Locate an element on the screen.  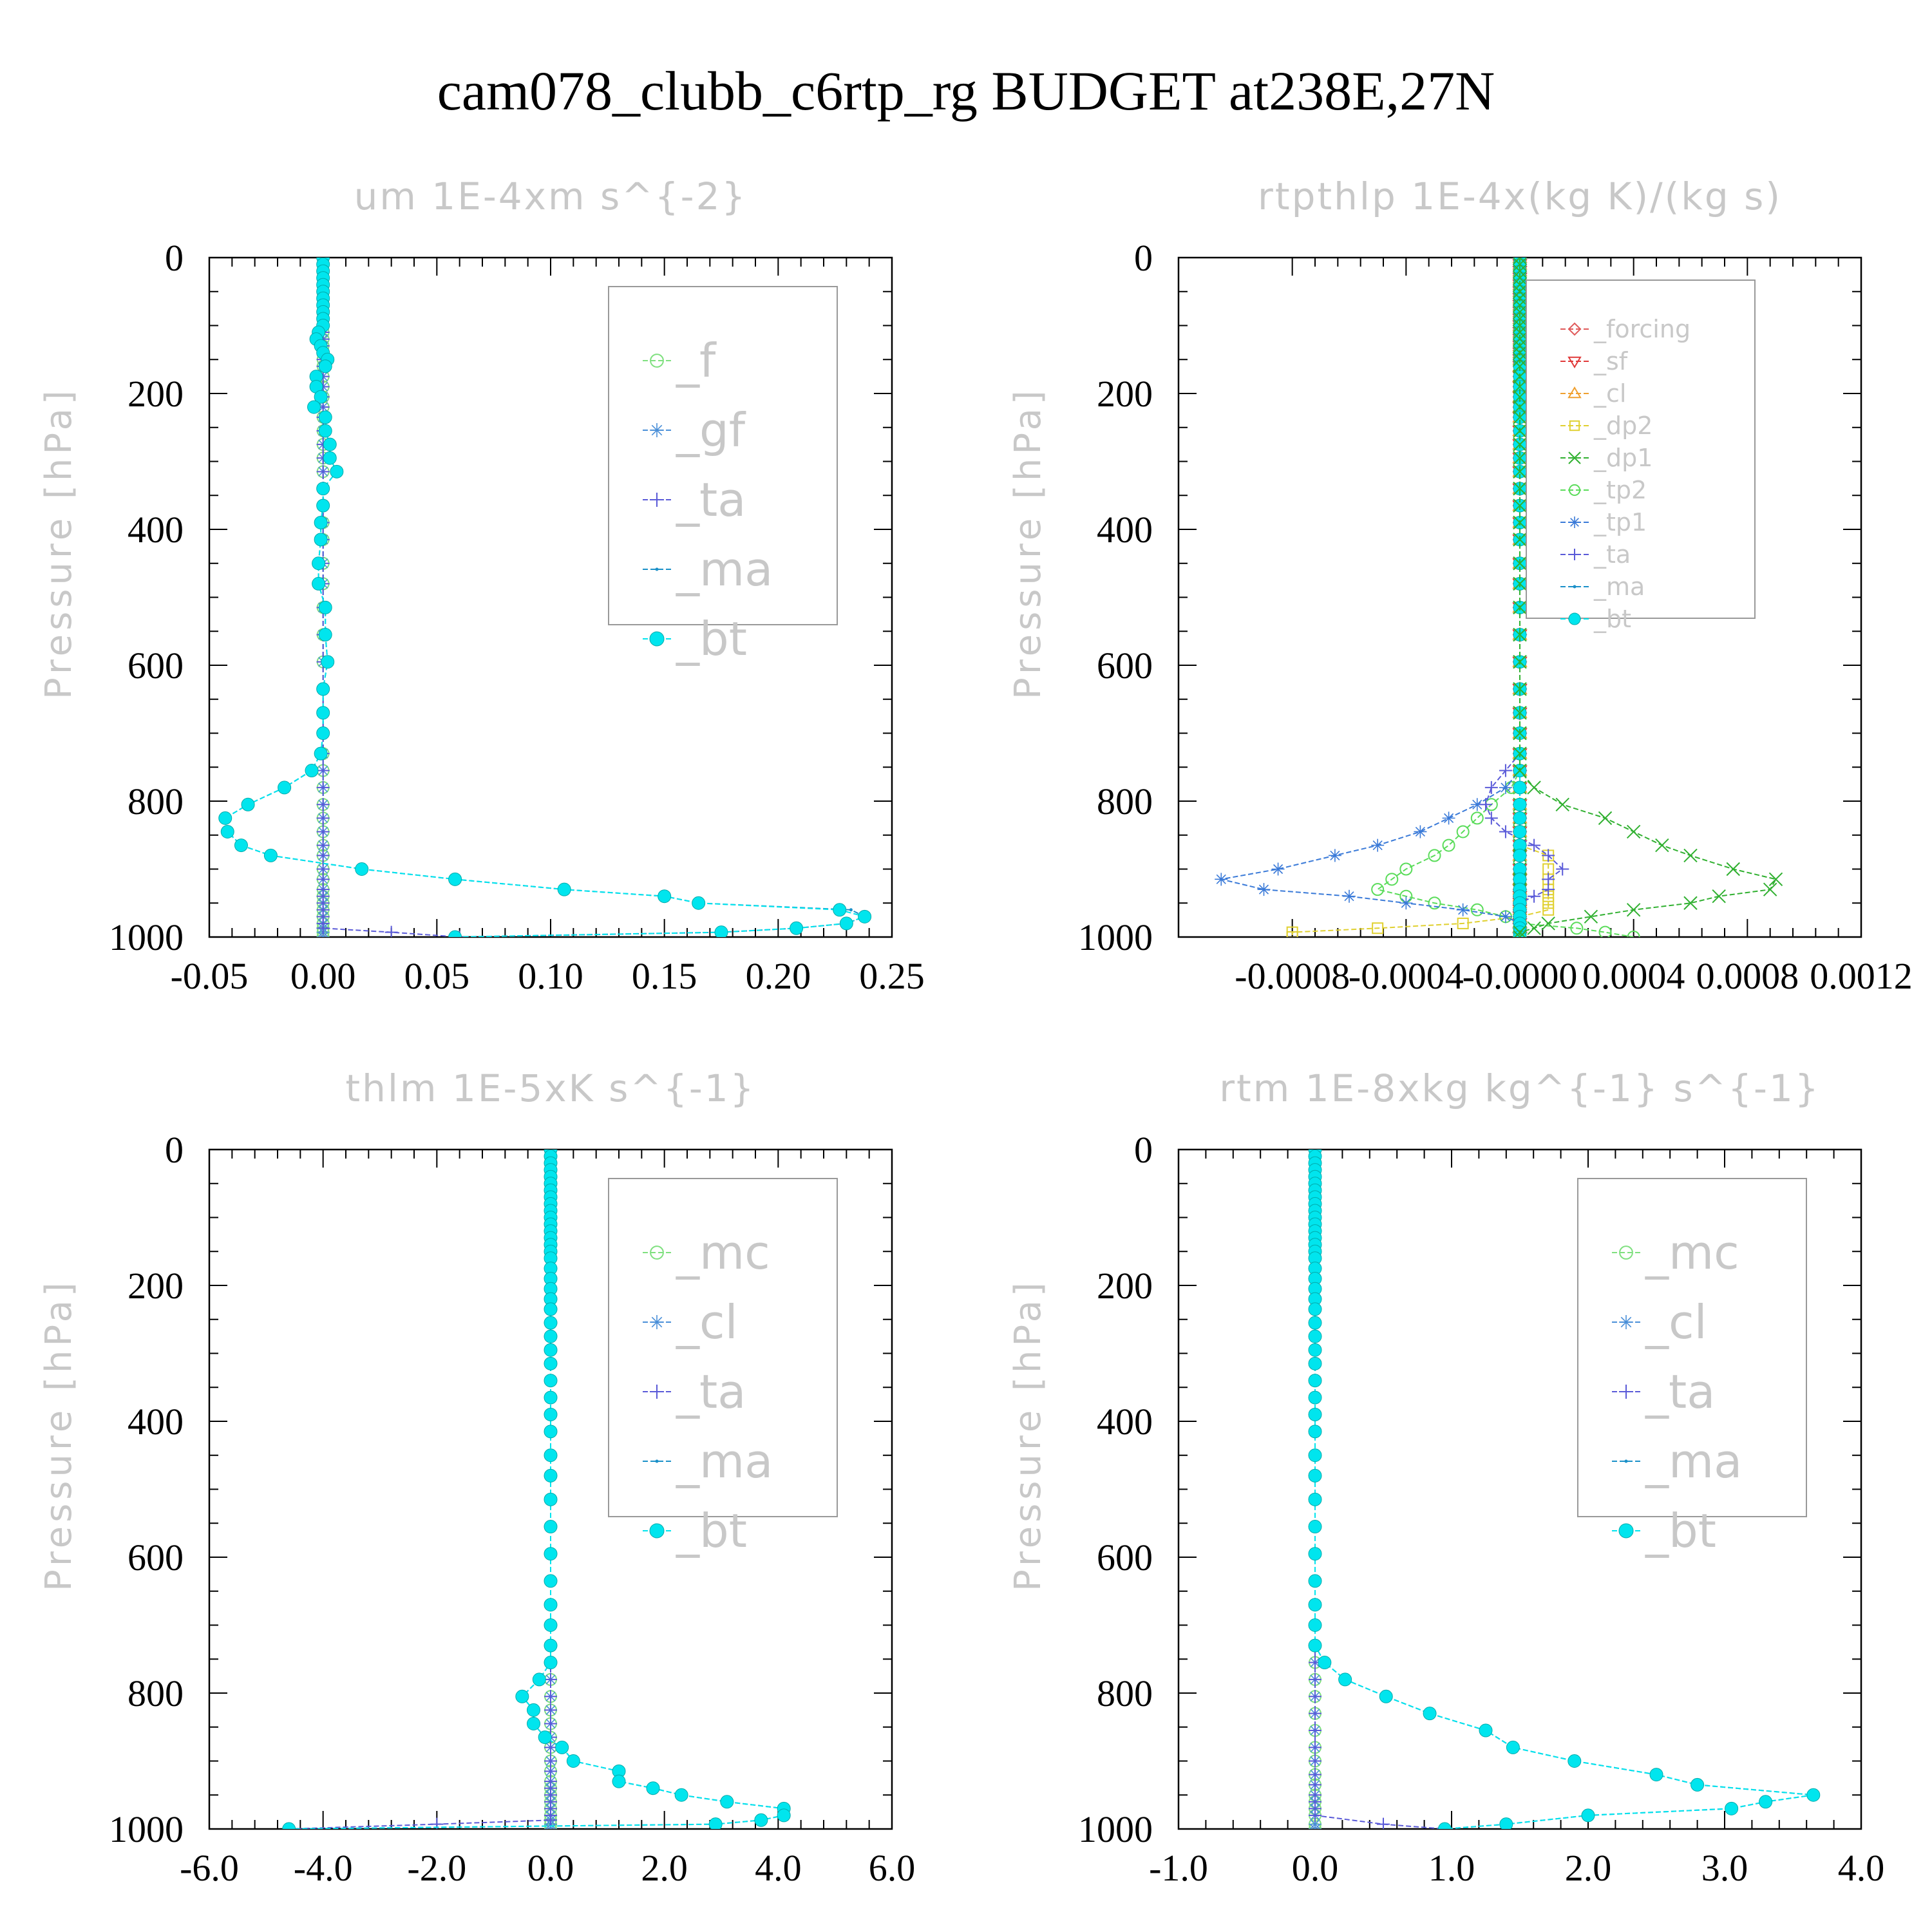
x-tick-label: -0.05 is located at coordinates (210, 976).